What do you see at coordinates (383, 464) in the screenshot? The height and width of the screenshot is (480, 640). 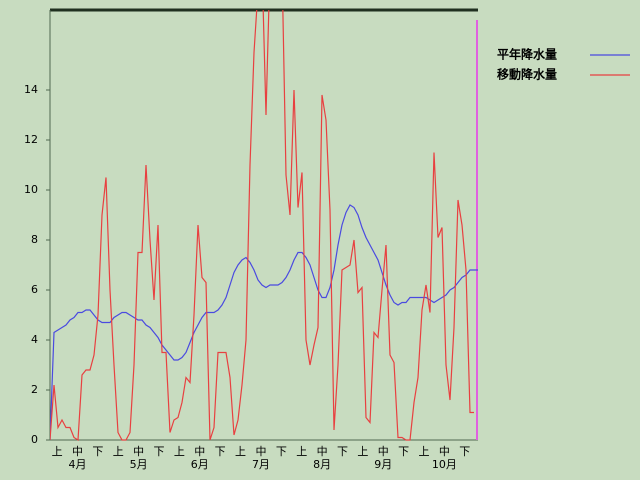 I see `month-label: 9月` at bounding box center [383, 464].